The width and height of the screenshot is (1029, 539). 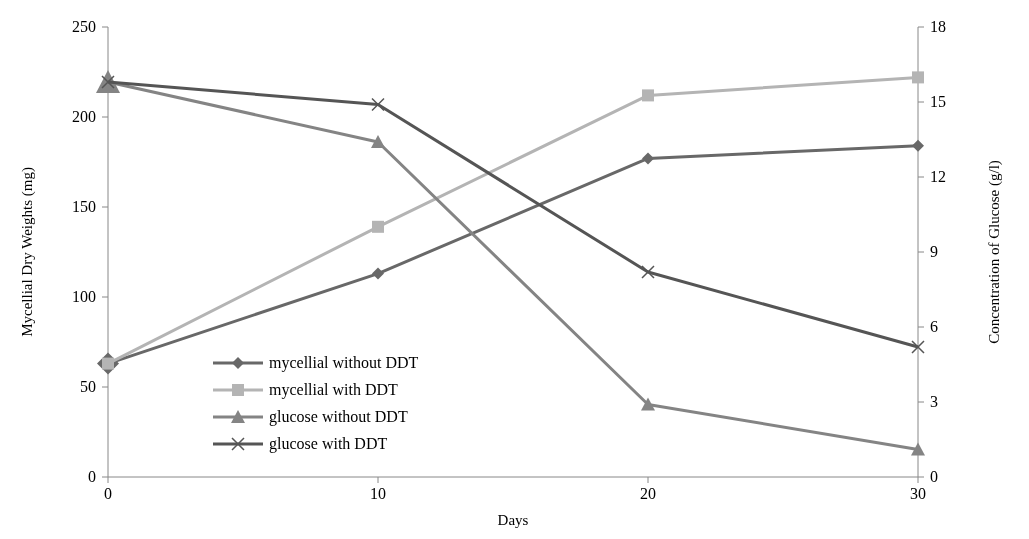 I want to click on y2-axis-title: Concentration of Glucose (g/l), so click(x=994, y=252).